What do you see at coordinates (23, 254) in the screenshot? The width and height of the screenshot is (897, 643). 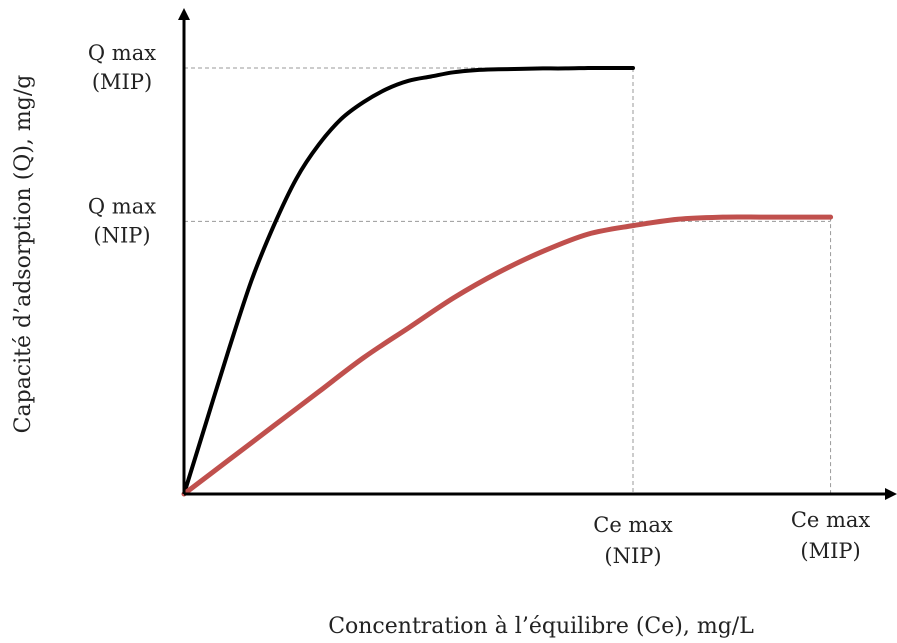 I see `y-axis-title: Capacité d’adsorption (Q), mg/g` at bounding box center [23, 254].